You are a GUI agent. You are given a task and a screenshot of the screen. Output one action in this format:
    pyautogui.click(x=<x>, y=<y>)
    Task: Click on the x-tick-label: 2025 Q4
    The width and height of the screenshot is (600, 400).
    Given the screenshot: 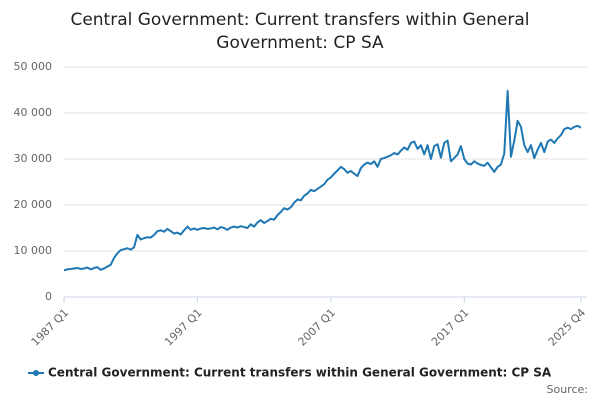 What is the action you would take?
    pyautogui.click(x=567, y=327)
    